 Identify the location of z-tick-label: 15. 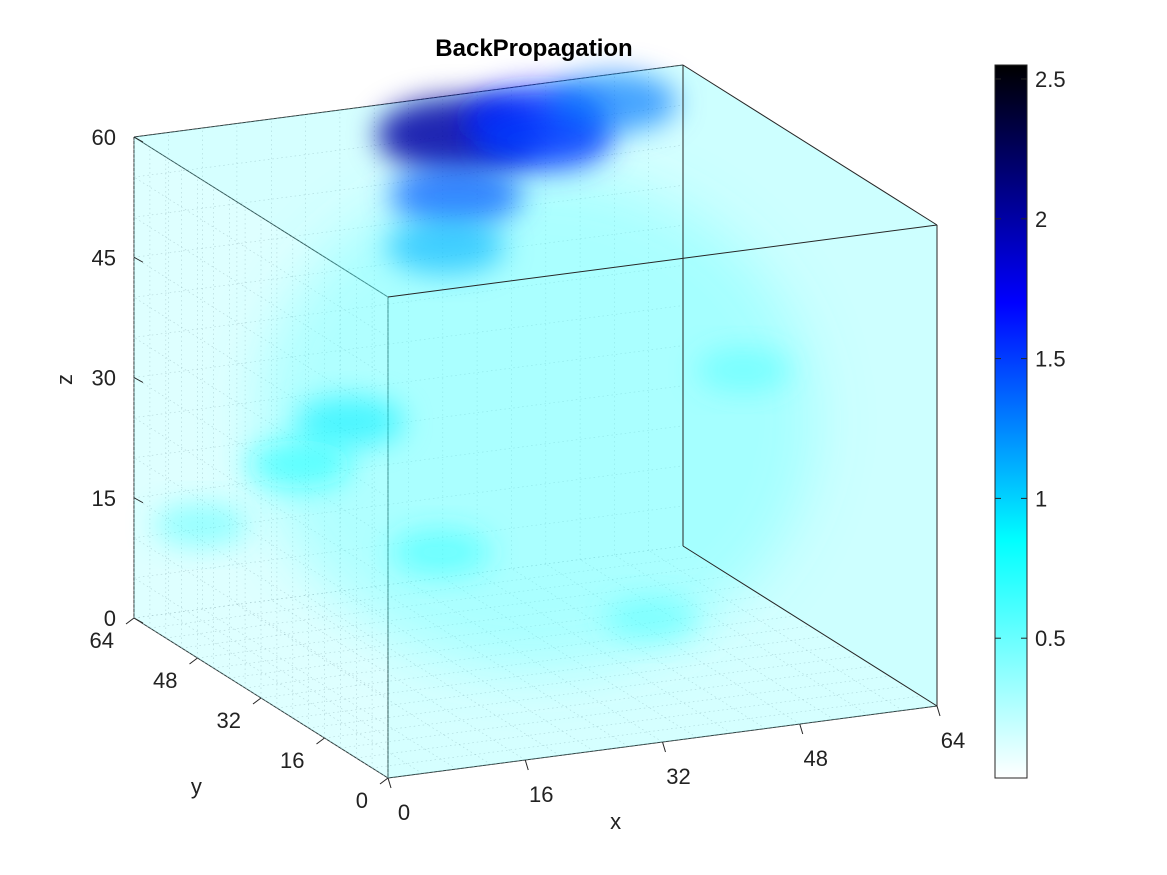
(104, 498).